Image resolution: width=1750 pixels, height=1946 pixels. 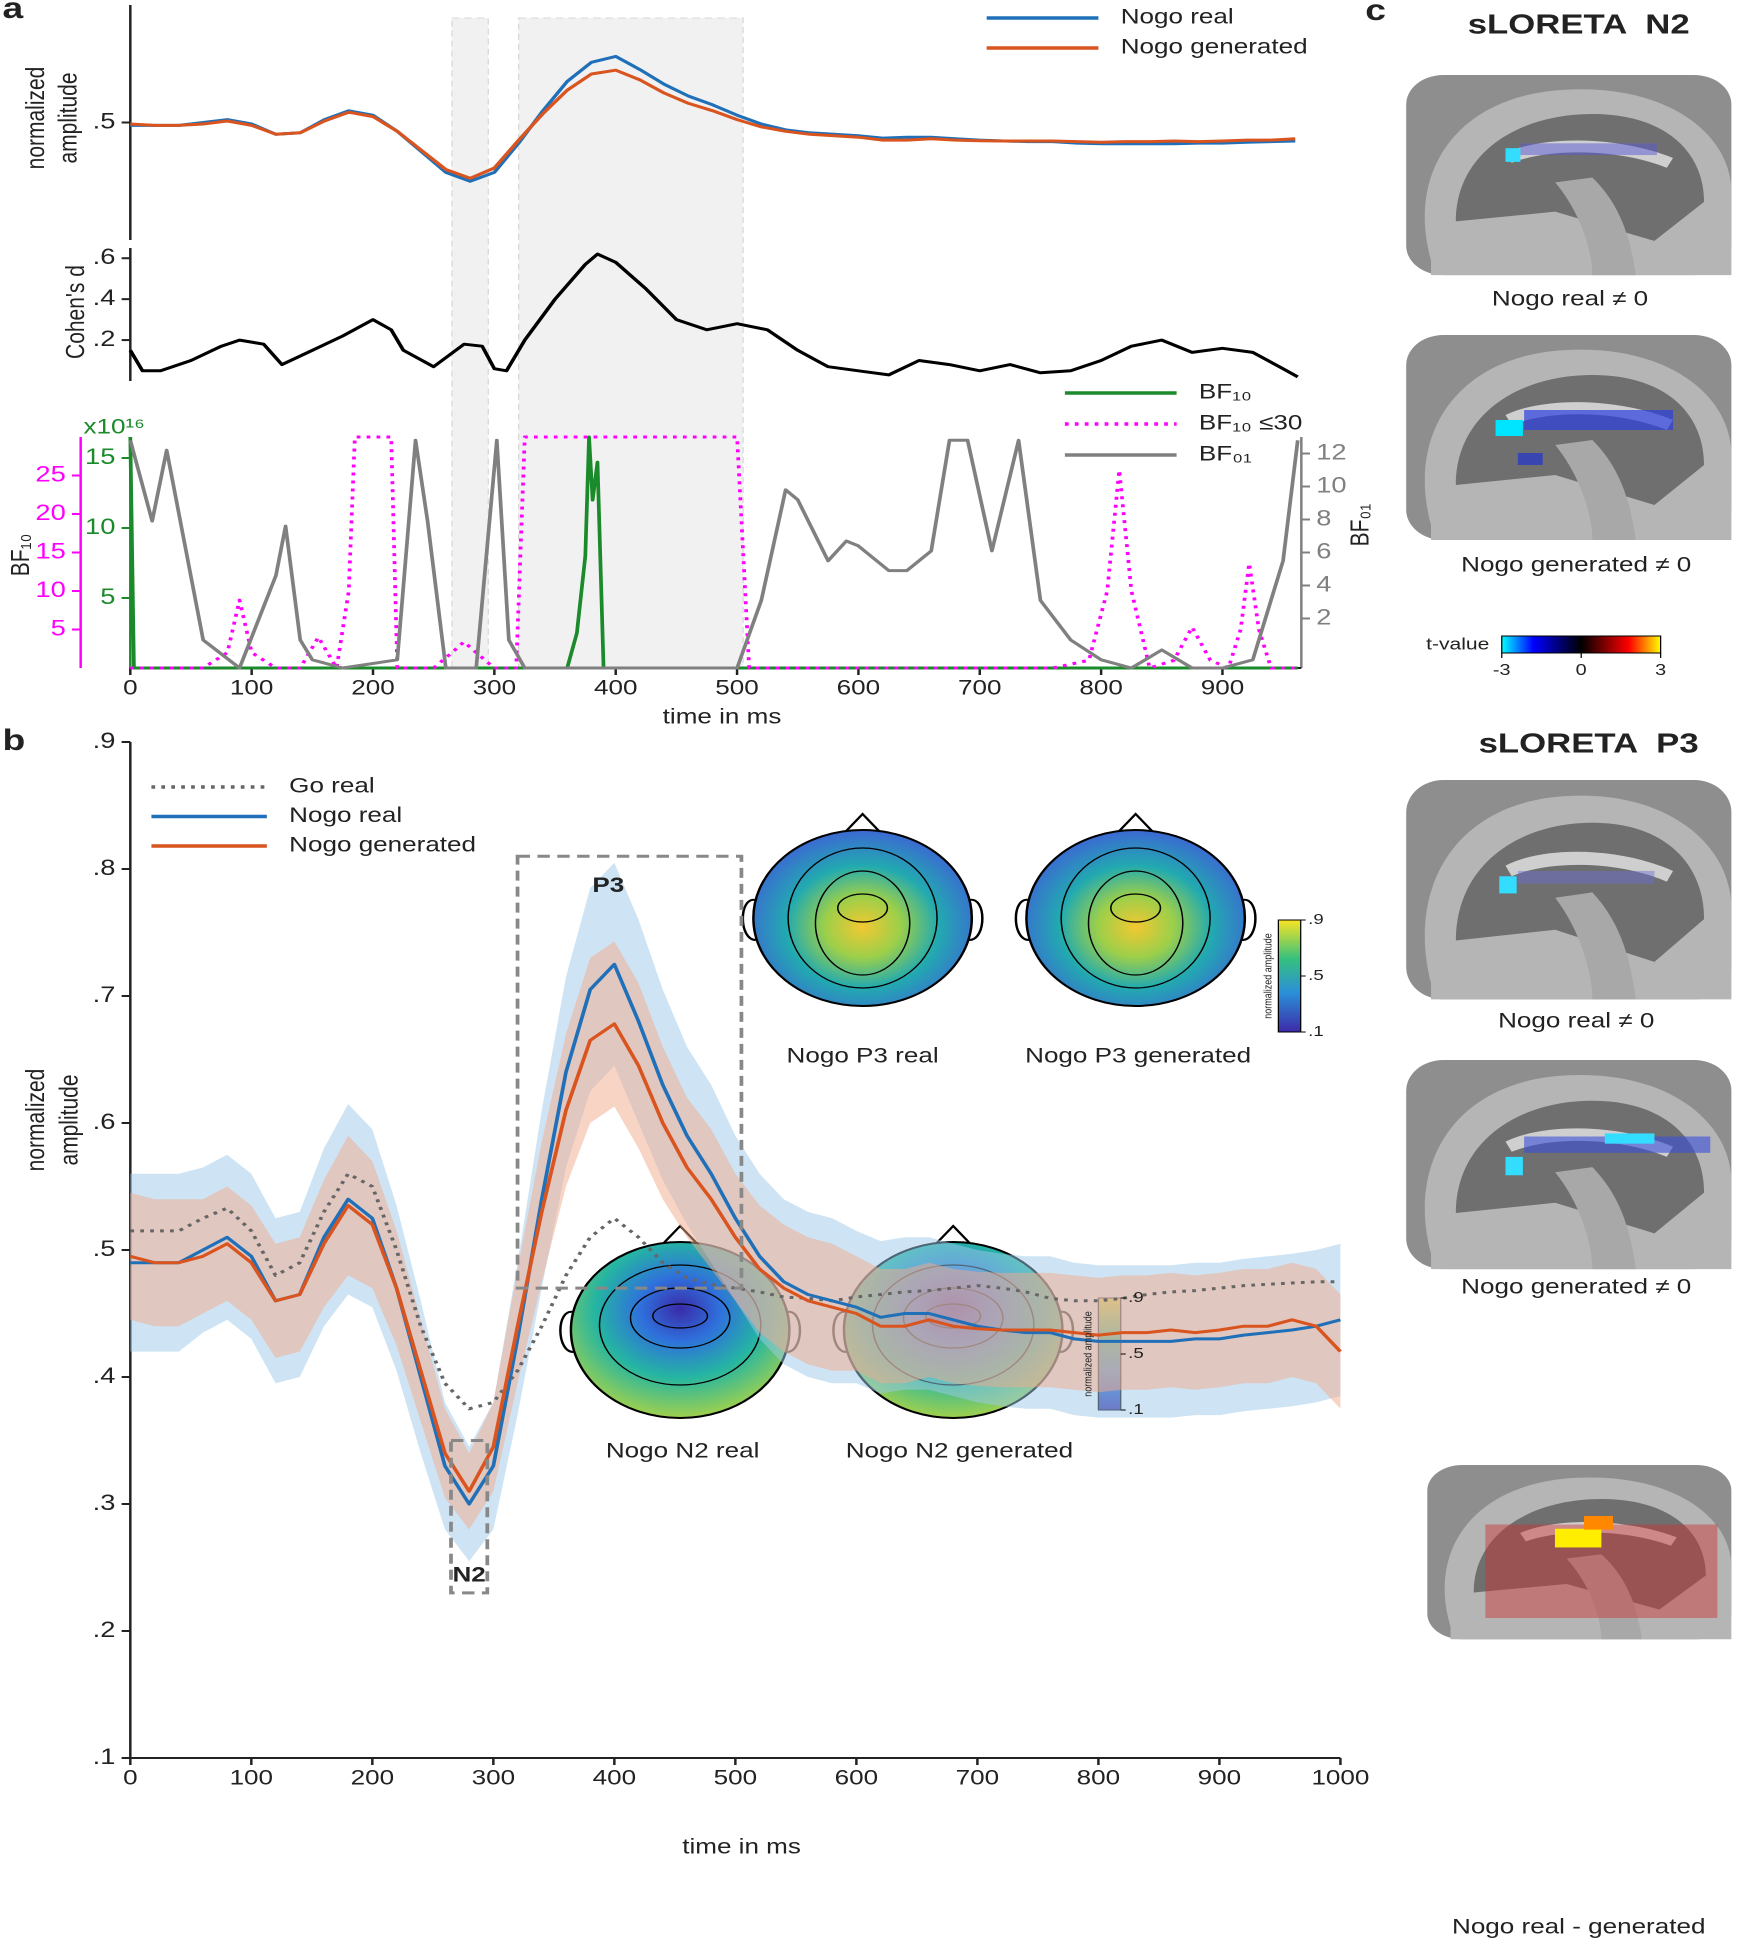 What do you see at coordinates (1289, 976) in the screenshot?
I see `colorbar` at bounding box center [1289, 976].